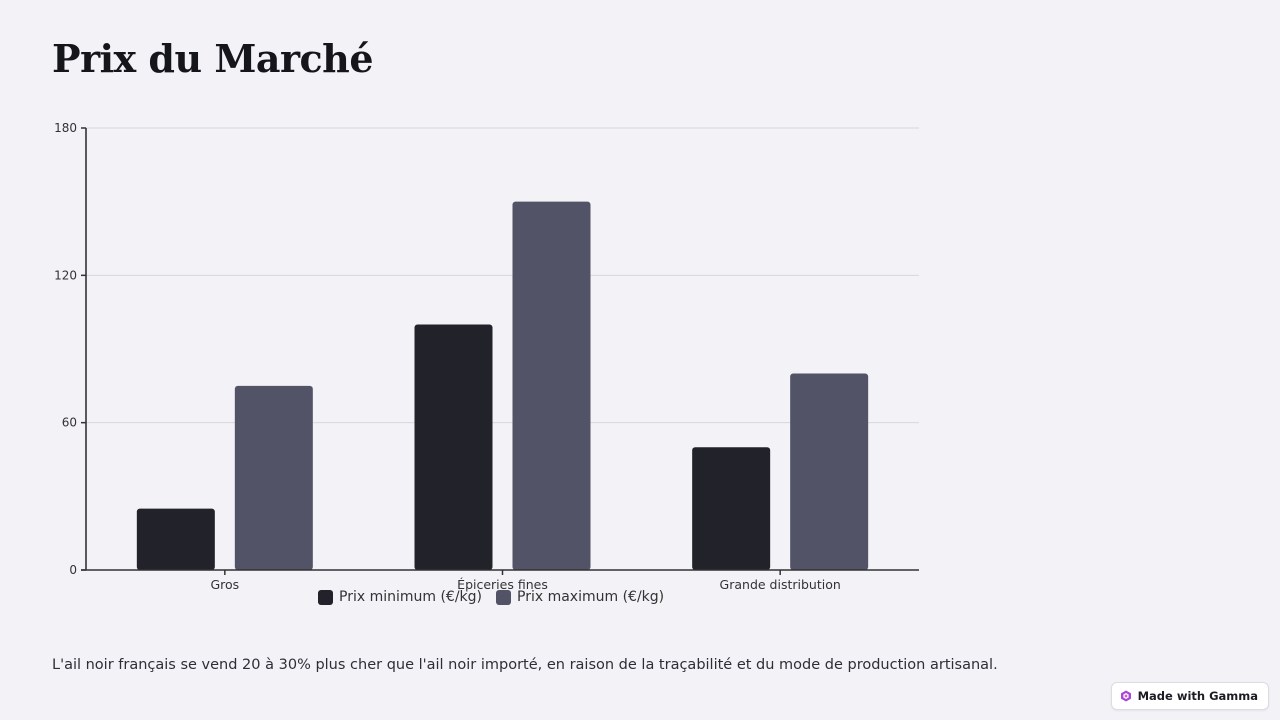 This screenshot has width=1280, height=720. What do you see at coordinates (1125, 696) in the screenshot?
I see `gamma-logo-icon` at bounding box center [1125, 696].